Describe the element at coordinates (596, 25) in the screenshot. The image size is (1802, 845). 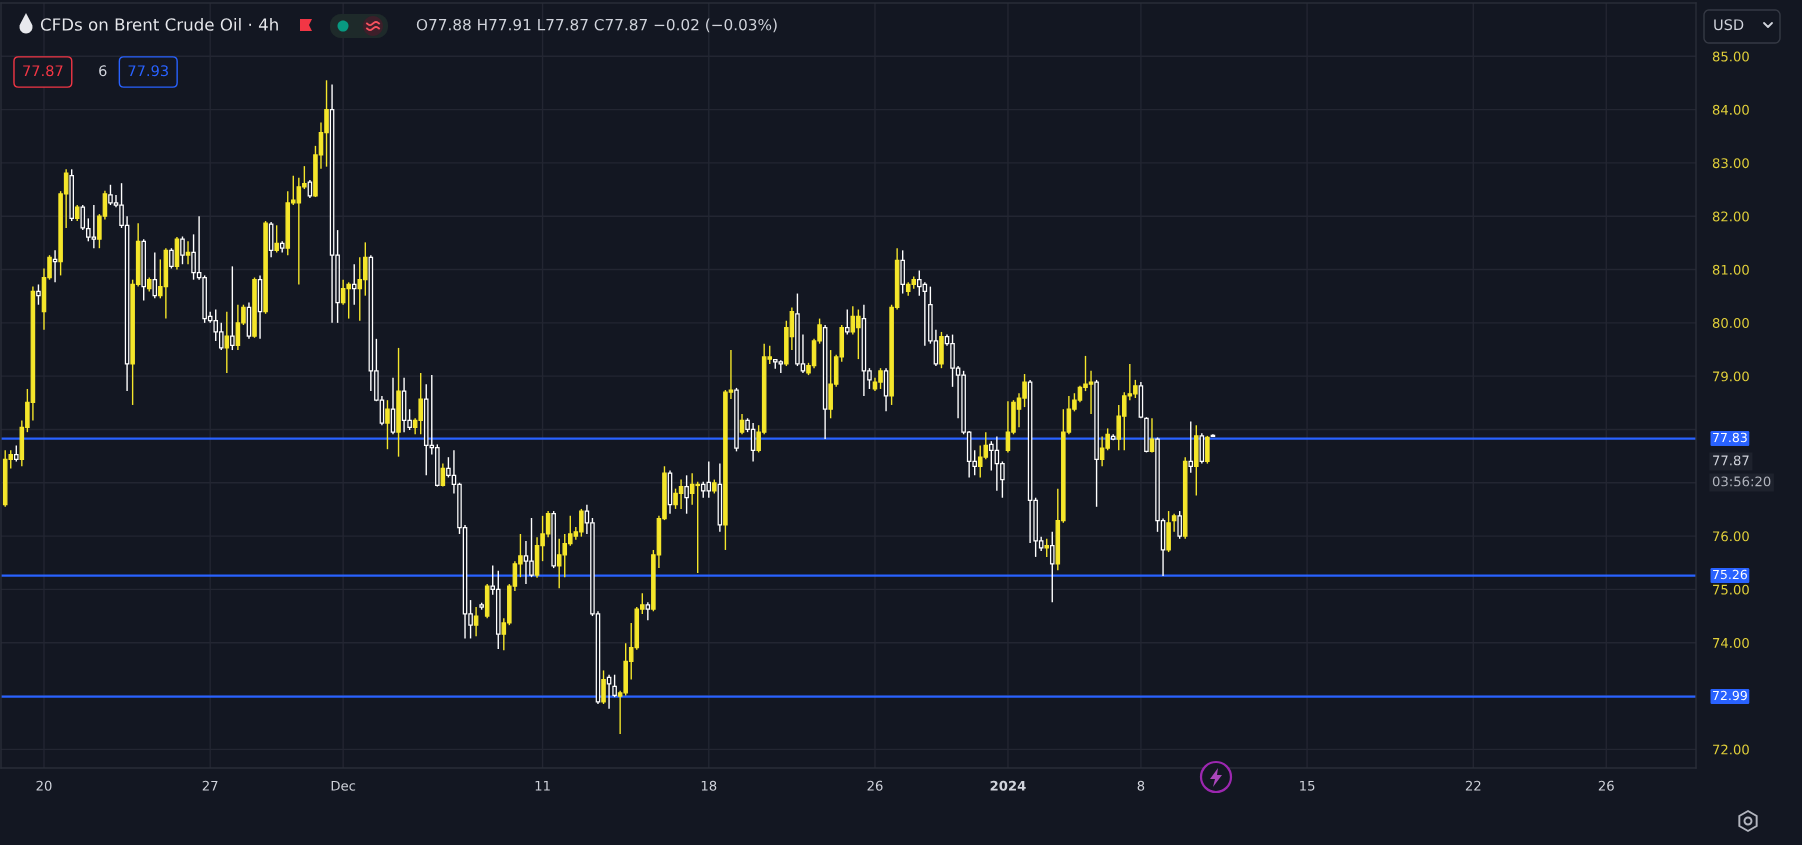
I see `text: O77.88 H77.91 L77.87 C77.87 −0.02 (−0.03%)` at that location.